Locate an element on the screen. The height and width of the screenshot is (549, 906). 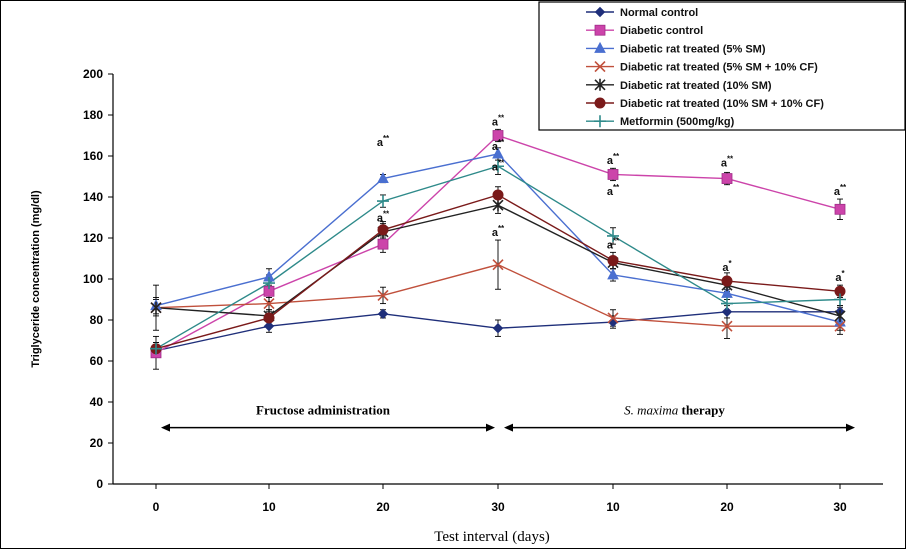
legend-label: Normal control is located at coordinates (659, 13).